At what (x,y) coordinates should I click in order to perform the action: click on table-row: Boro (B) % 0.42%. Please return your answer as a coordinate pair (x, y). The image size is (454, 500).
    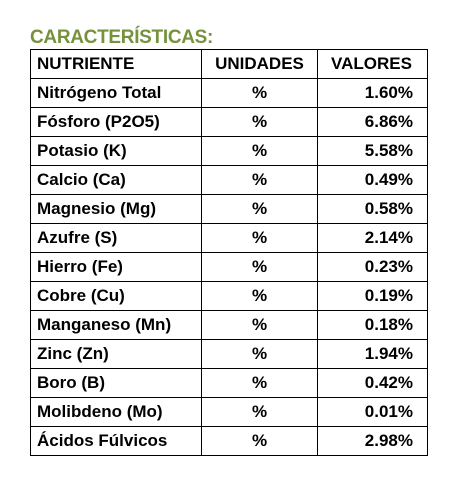
    Looking at the image, I should click on (229, 383).